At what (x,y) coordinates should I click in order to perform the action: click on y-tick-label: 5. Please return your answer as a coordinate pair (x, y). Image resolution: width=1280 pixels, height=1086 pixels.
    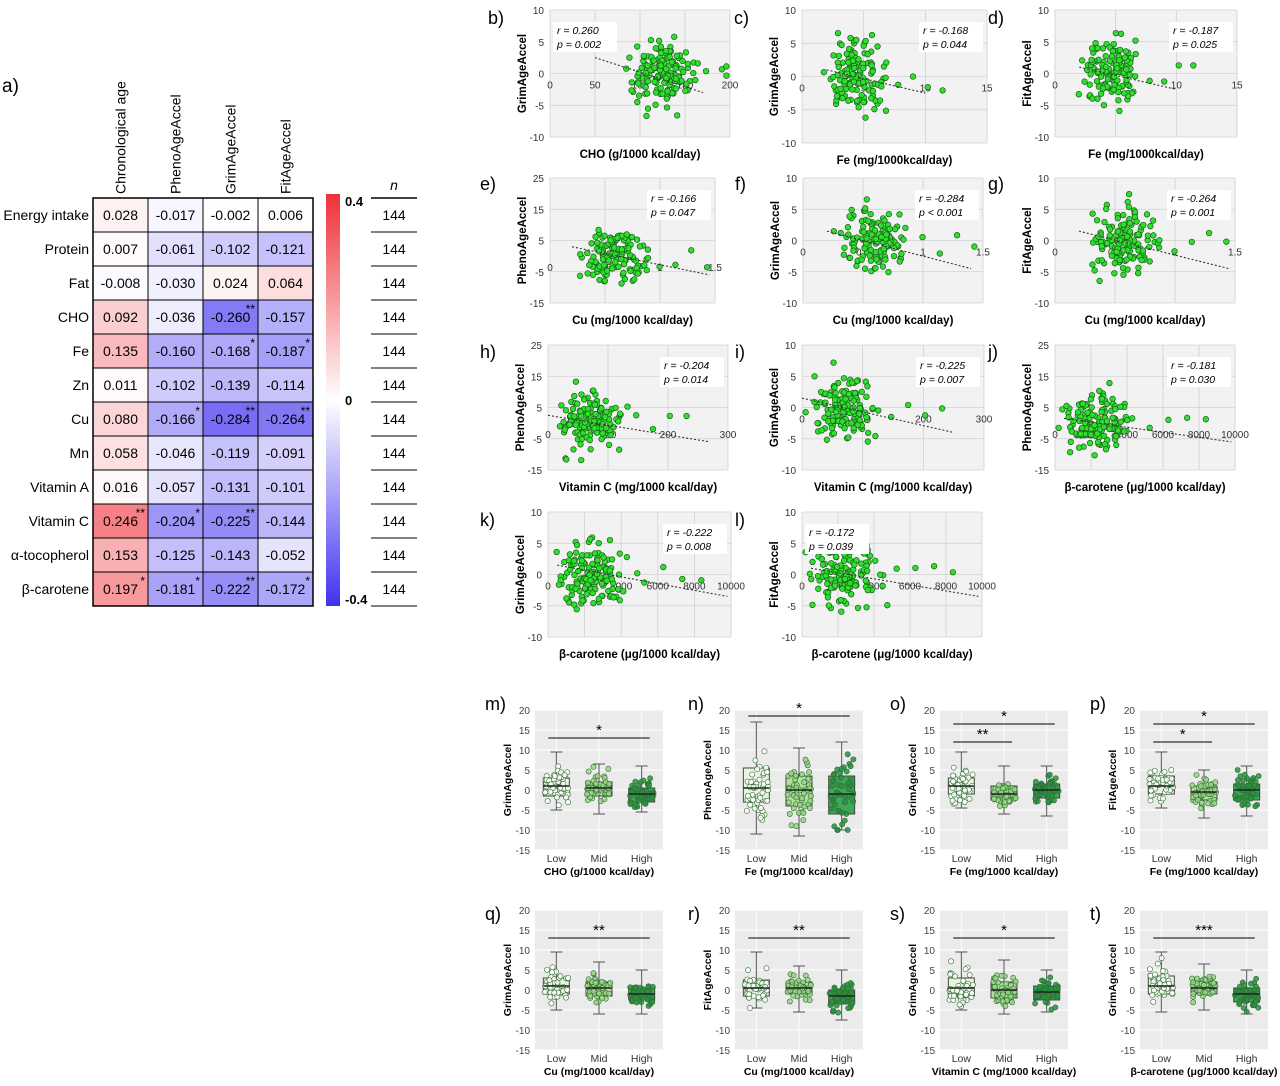
    Looking at the image, I should click on (1046, 210).